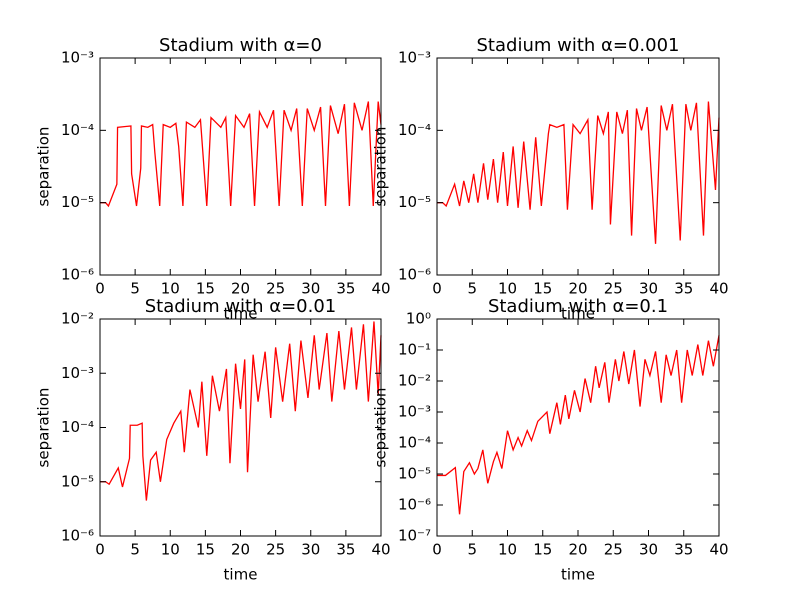 This screenshot has height=596, width=800. Describe the element at coordinates (418, 319) in the screenshot. I see `y-tick-label: 10⁰` at that location.